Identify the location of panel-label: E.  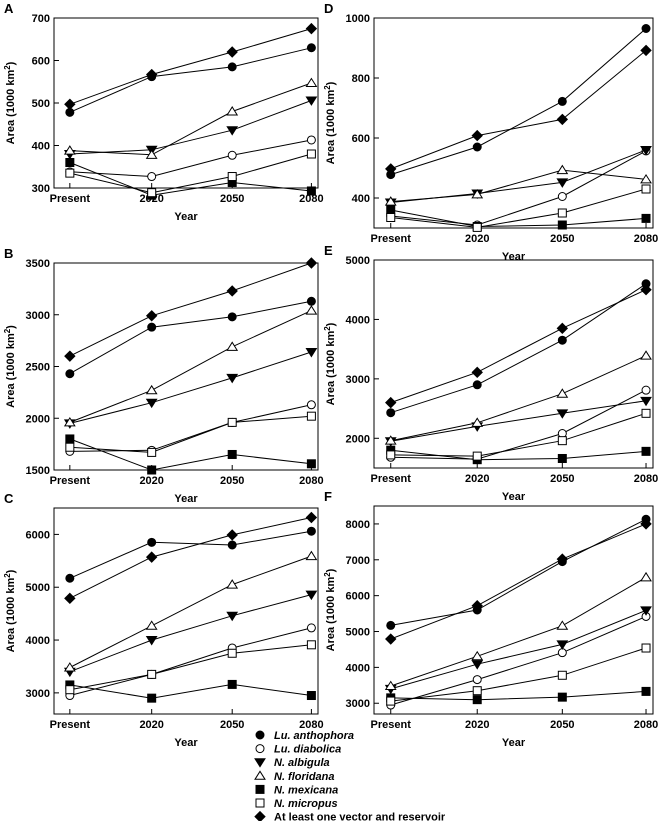
(328, 250).